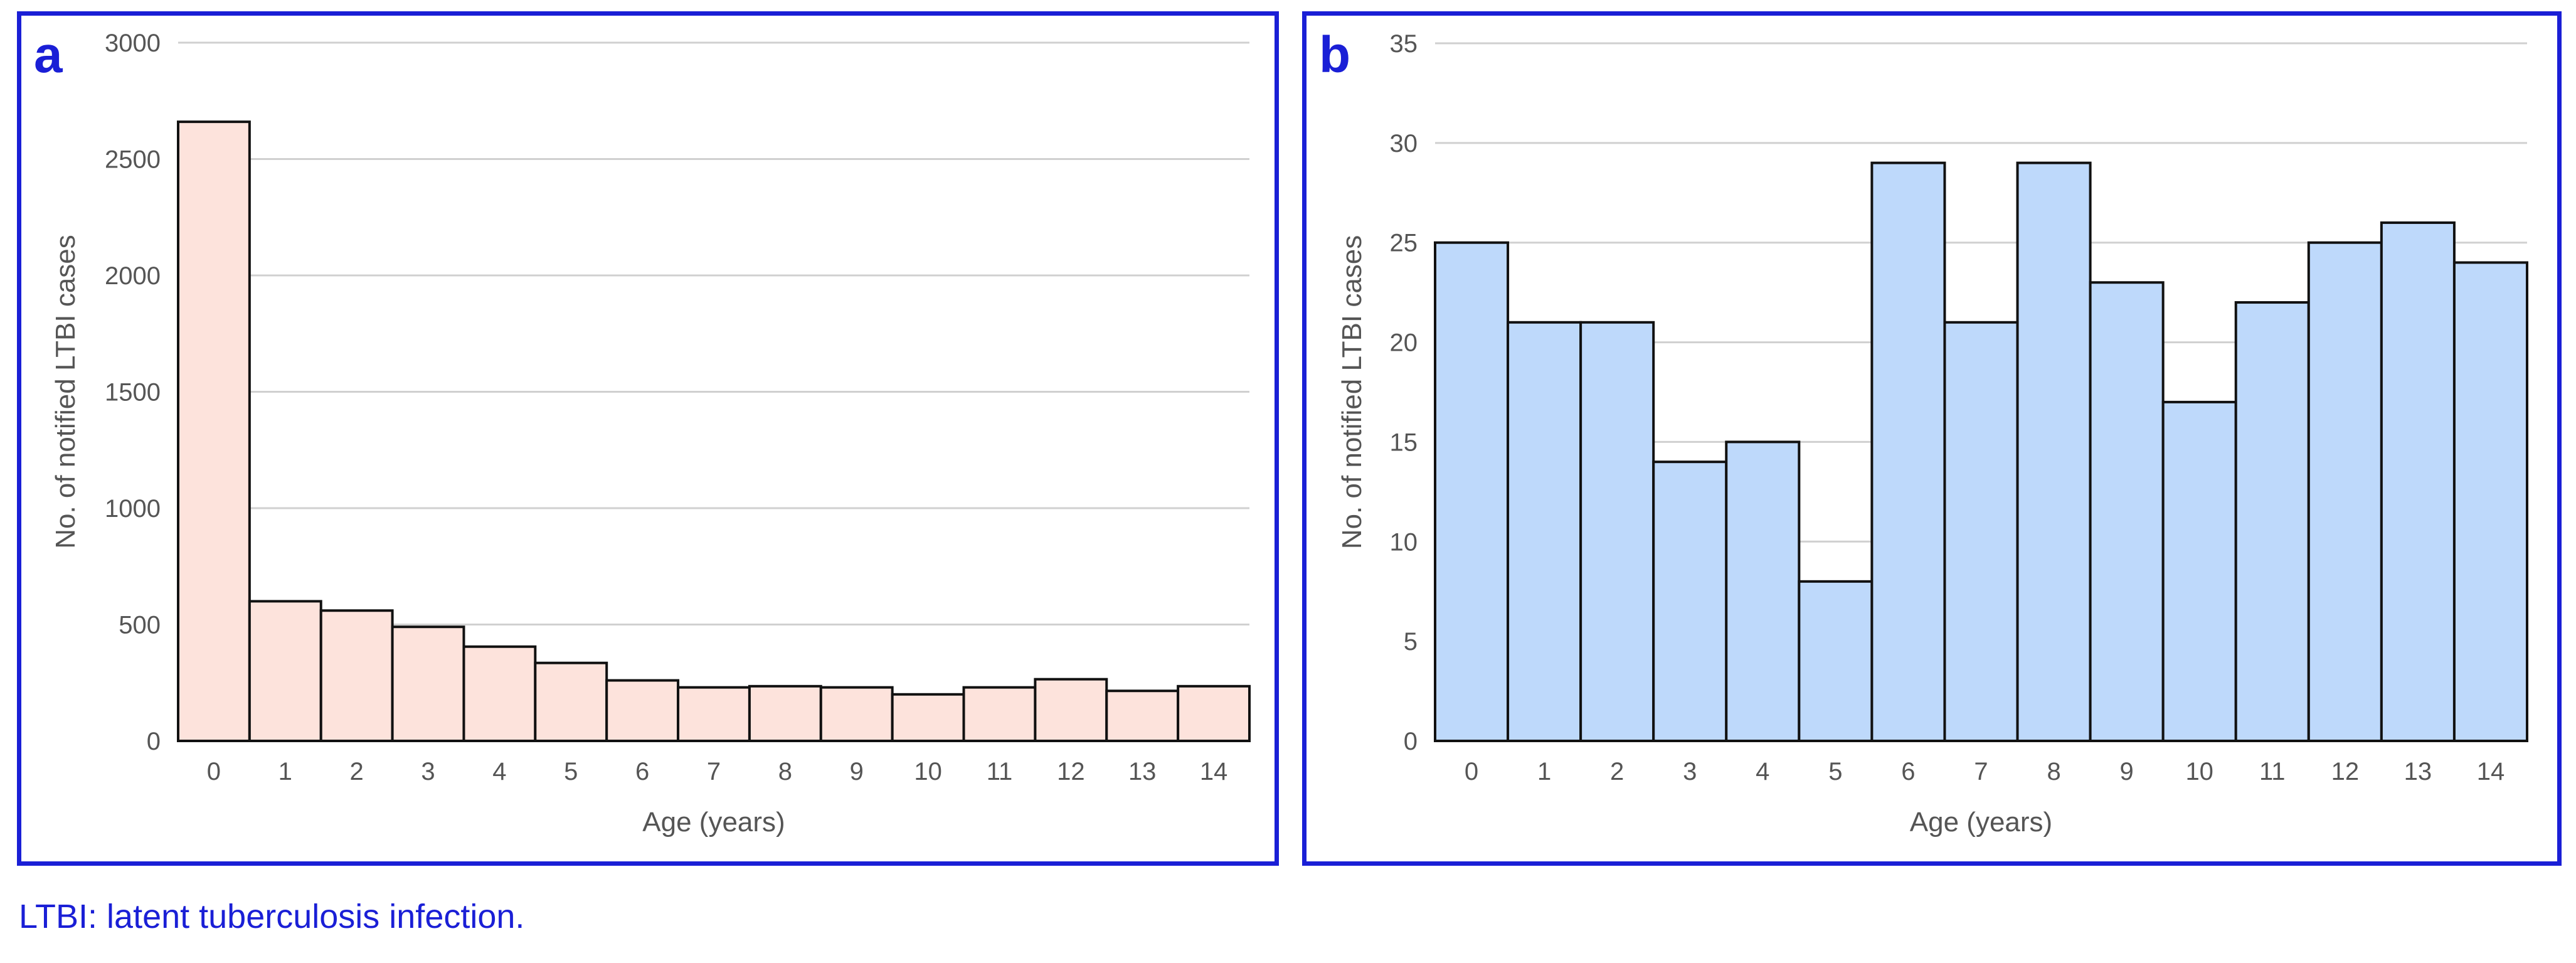  What do you see at coordinates (140, 625) in the screenshot?
I see `y-tick-label: 500` at bounding box center [140, 625].